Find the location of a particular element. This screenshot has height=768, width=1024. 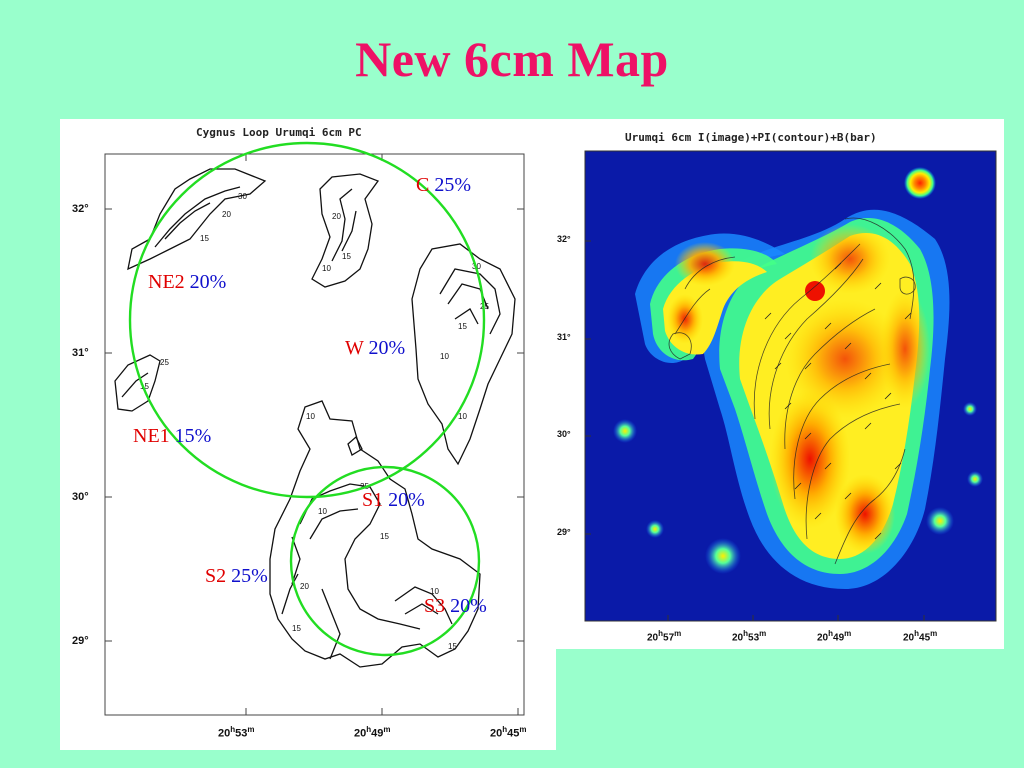

right-map-title: Urumqi 6cm I(image)+PI(contour)+B(bar) is located at coordinates (751, 137).